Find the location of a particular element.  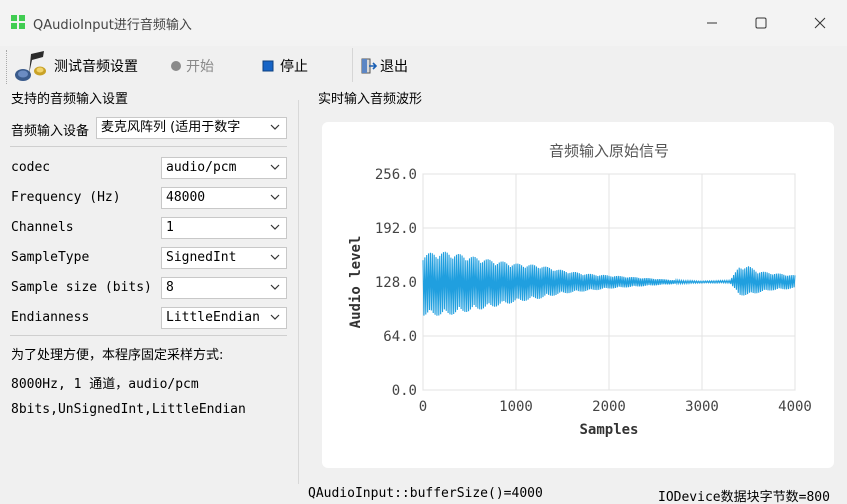

toolbar-grip is located at coordinates (7, 67).